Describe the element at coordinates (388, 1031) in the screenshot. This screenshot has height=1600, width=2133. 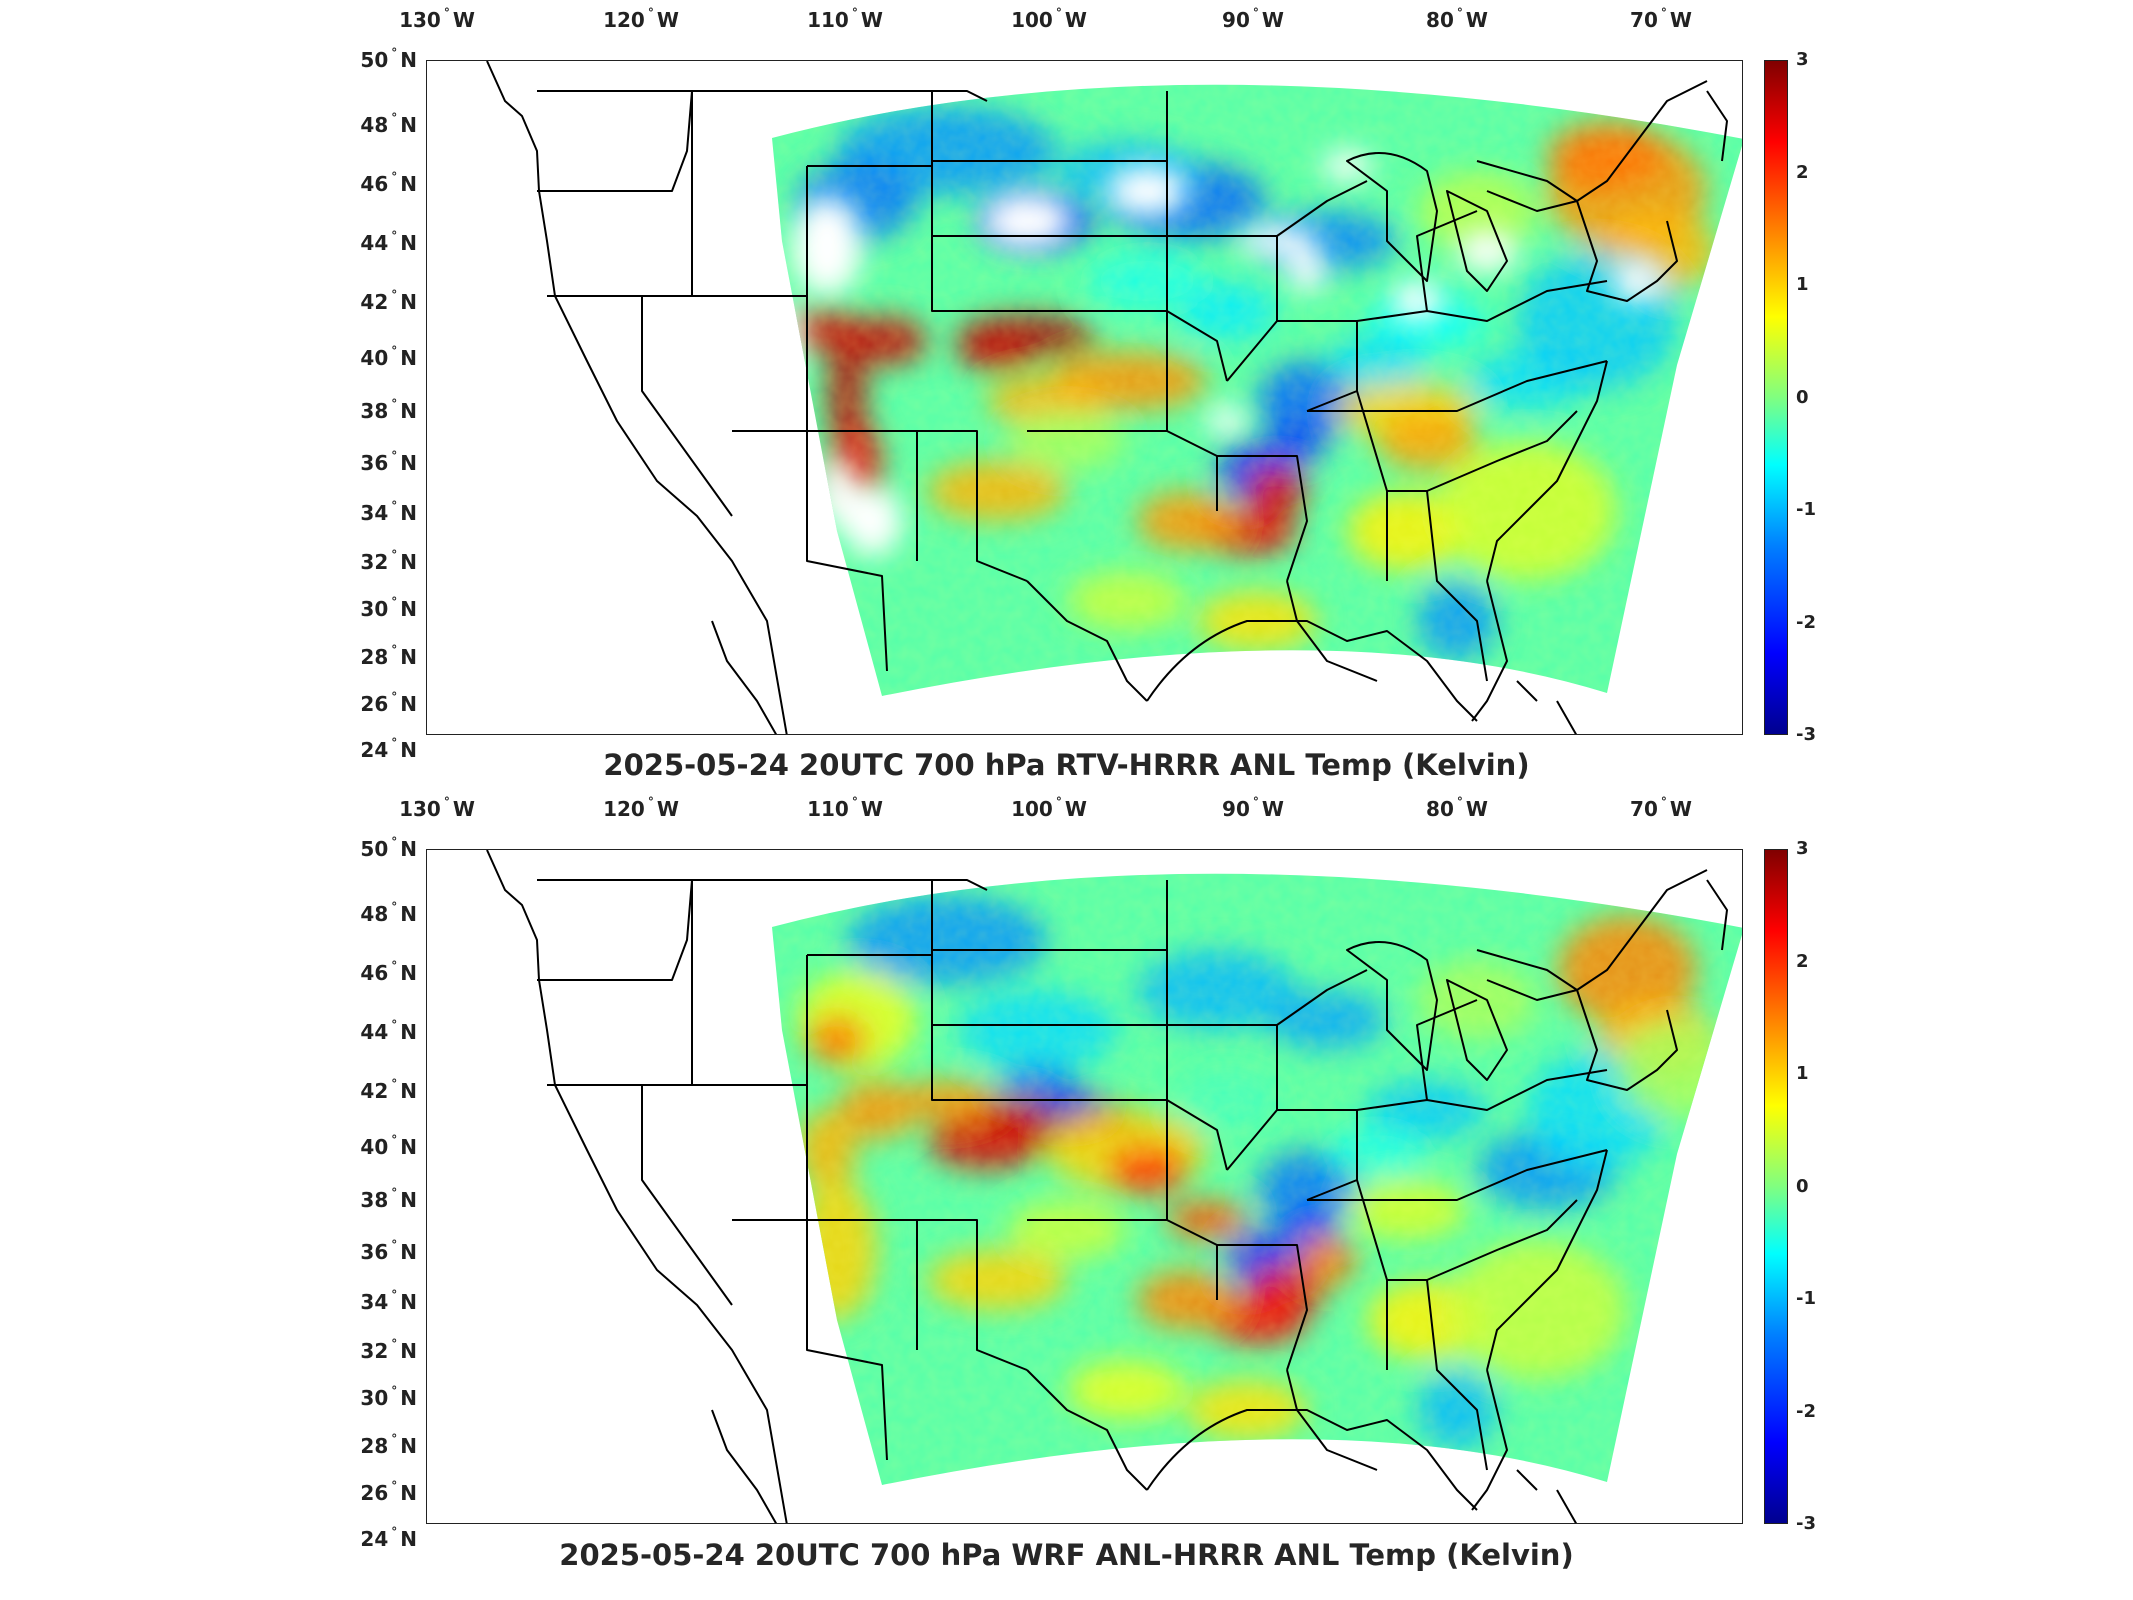
I see `latitude-tick-label: 44 ° N` at that location.